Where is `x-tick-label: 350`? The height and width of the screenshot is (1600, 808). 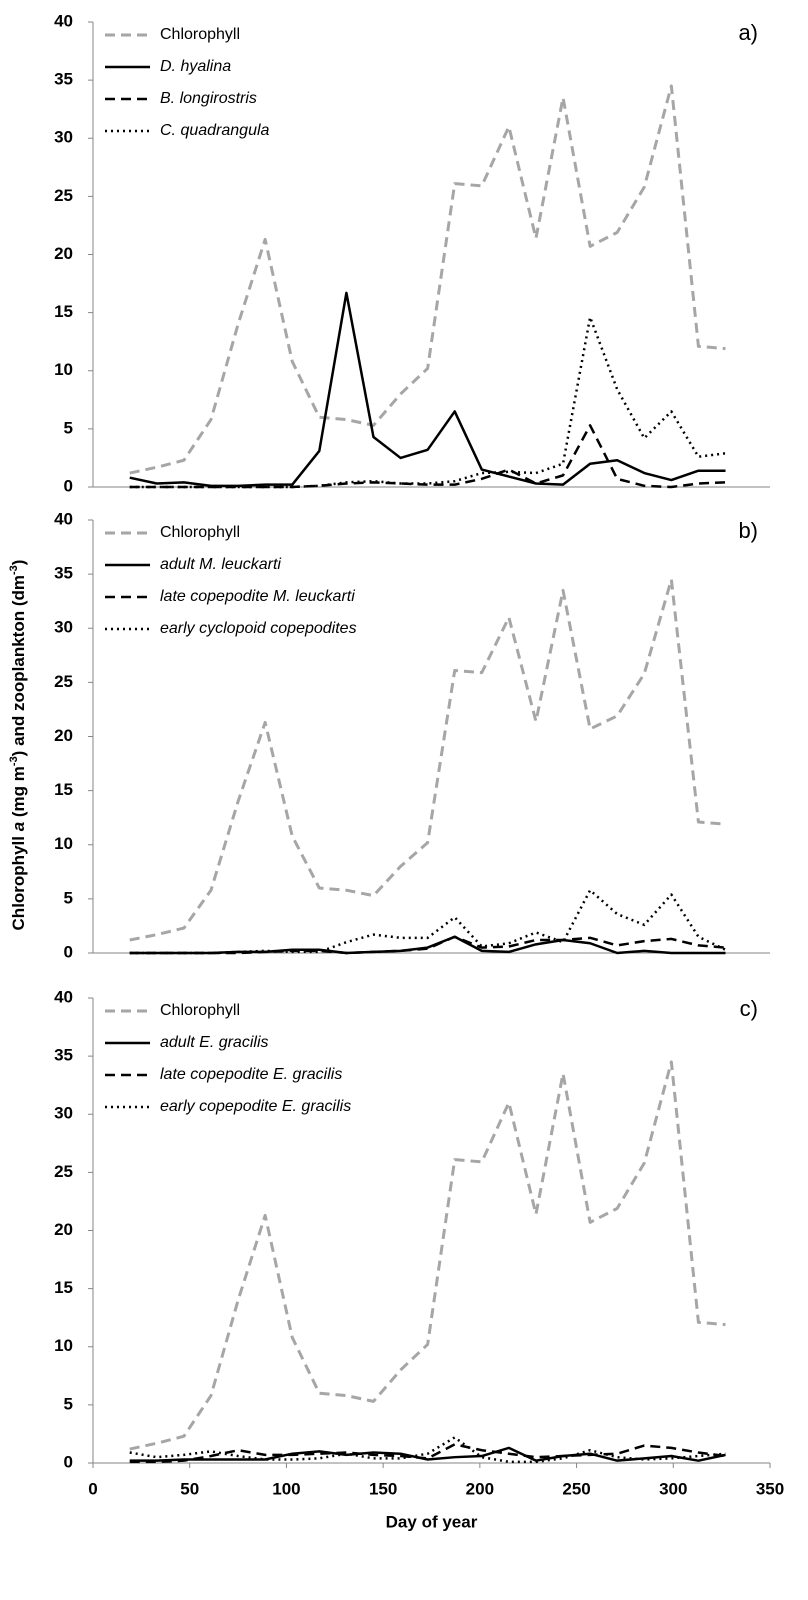
x-tick-label: 350 is located at coordinates (770, 1488).